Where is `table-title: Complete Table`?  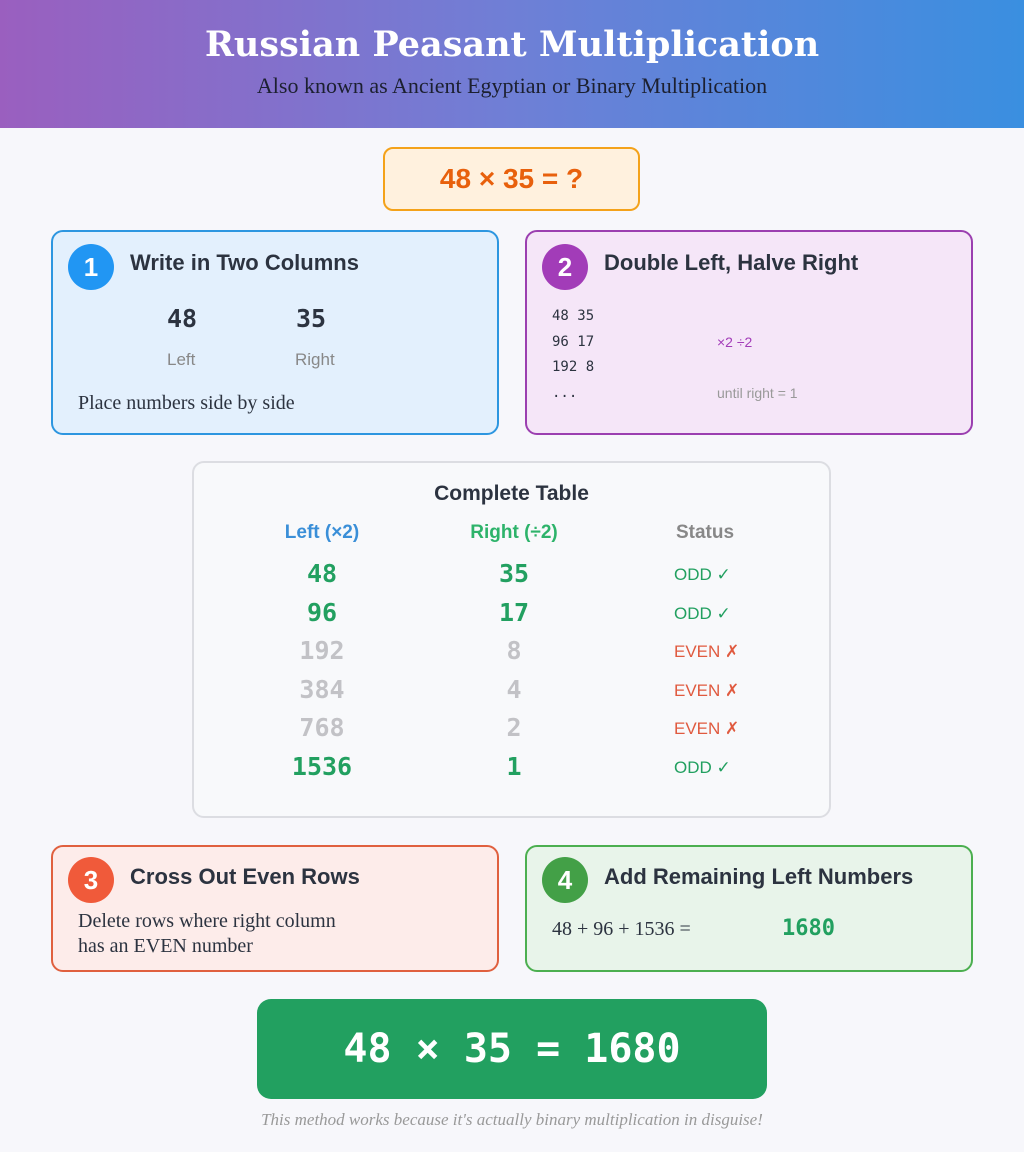 table-title: Complete Table is located at coordinates (511, 493).